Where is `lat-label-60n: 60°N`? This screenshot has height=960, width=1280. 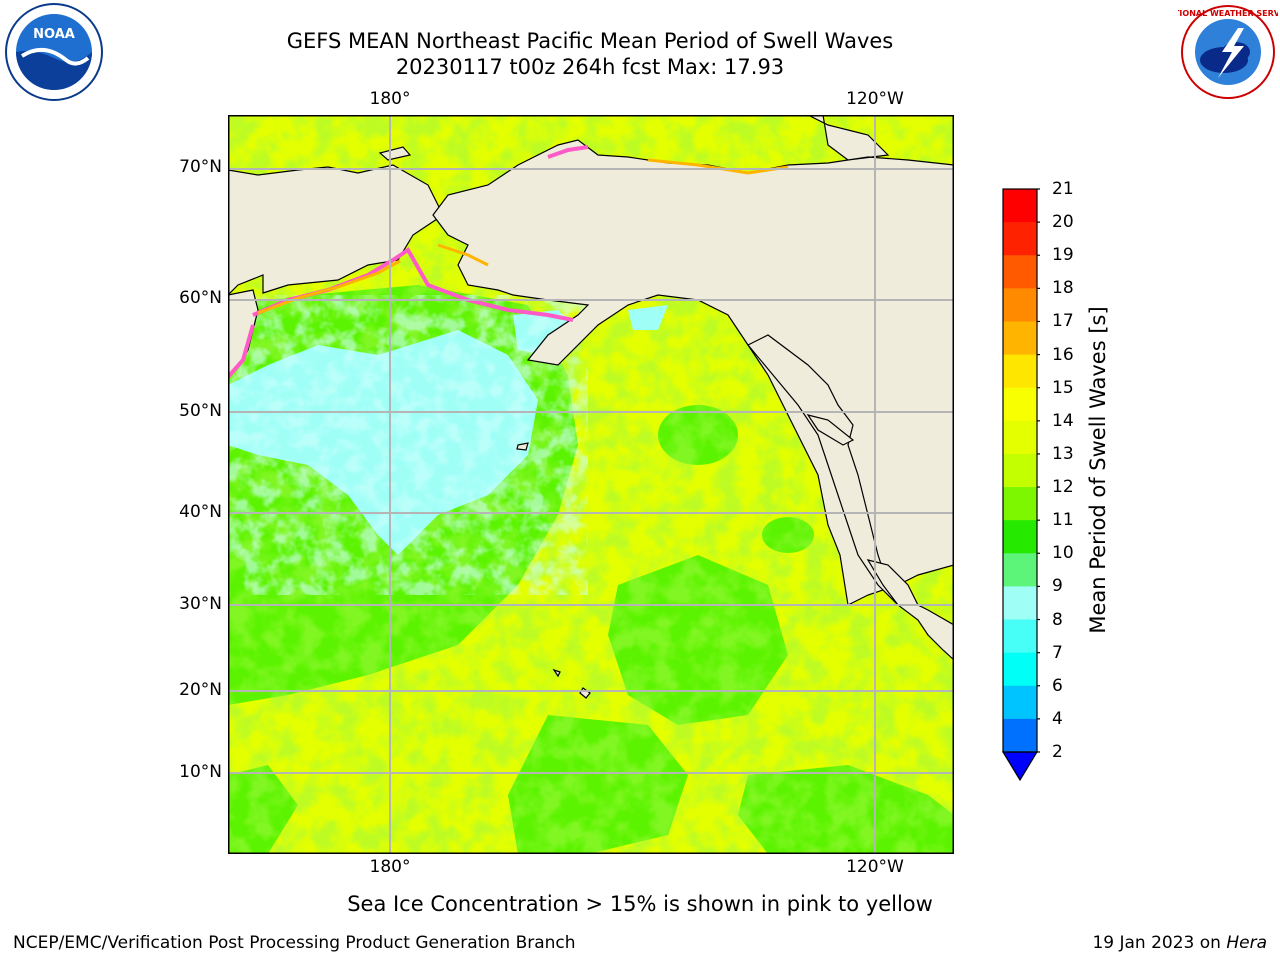
lat-label-60n: 60°N is located at coordinates (200, 298).